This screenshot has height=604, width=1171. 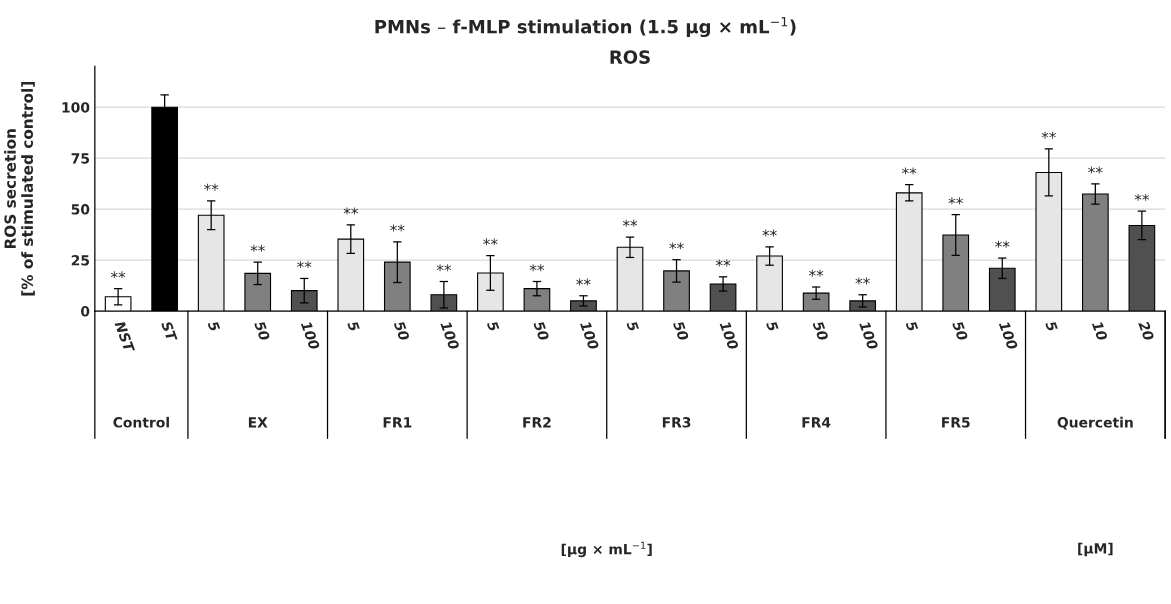 What do you see at coordinates (816, 422) in the screenshot?
I see `text: FR4` at bounding box center [816, 422].